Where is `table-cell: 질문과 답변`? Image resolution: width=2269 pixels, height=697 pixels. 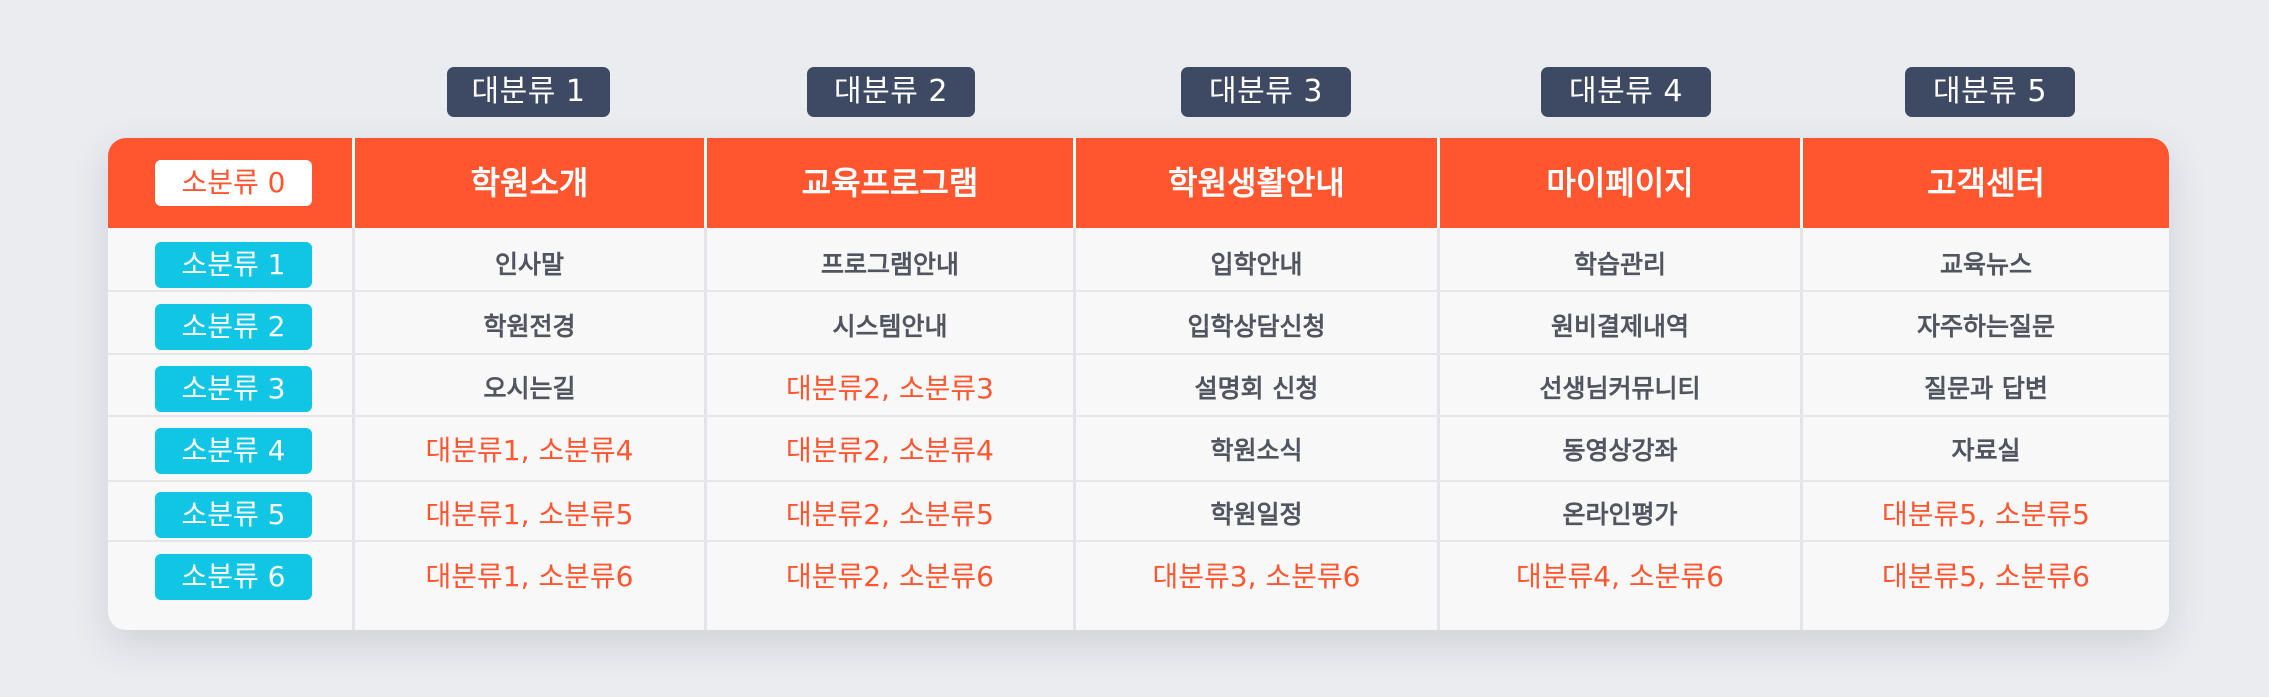 table-cell: 질문과 답변 is located at coordinates (1986, 388).